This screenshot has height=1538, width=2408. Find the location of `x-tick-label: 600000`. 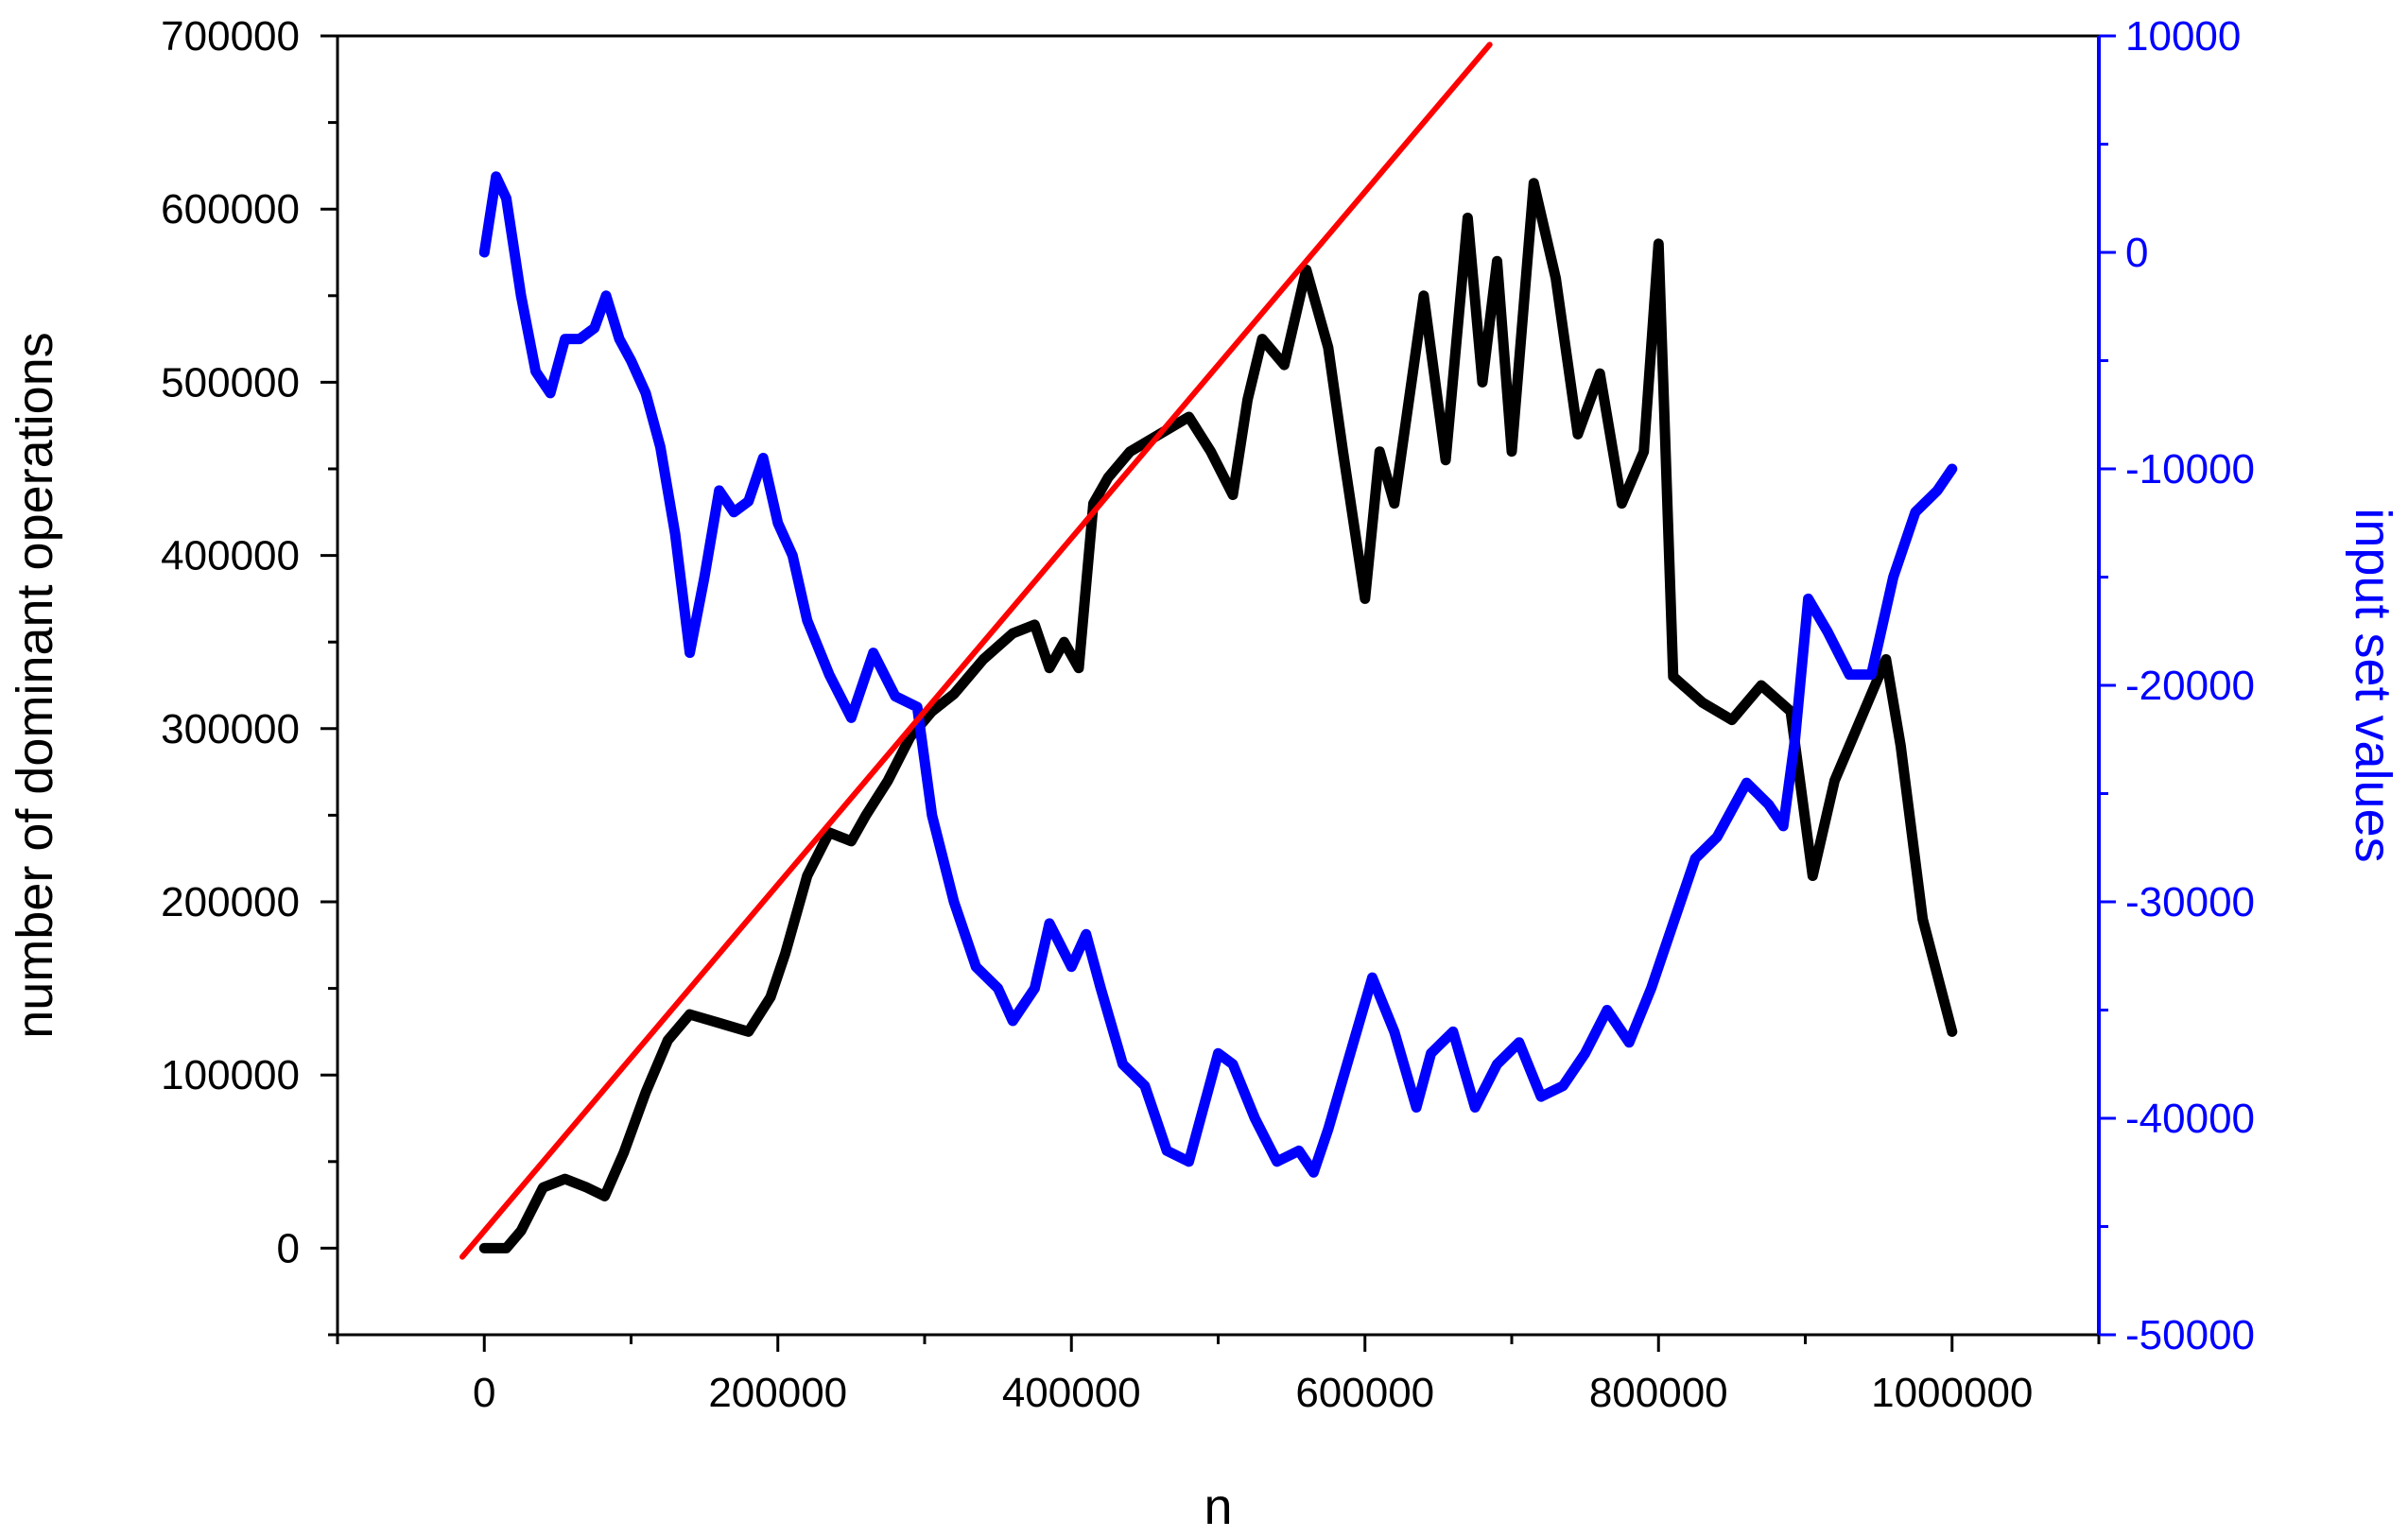

x-tick-label: 600000 is located at coordinates (1364, 1393).